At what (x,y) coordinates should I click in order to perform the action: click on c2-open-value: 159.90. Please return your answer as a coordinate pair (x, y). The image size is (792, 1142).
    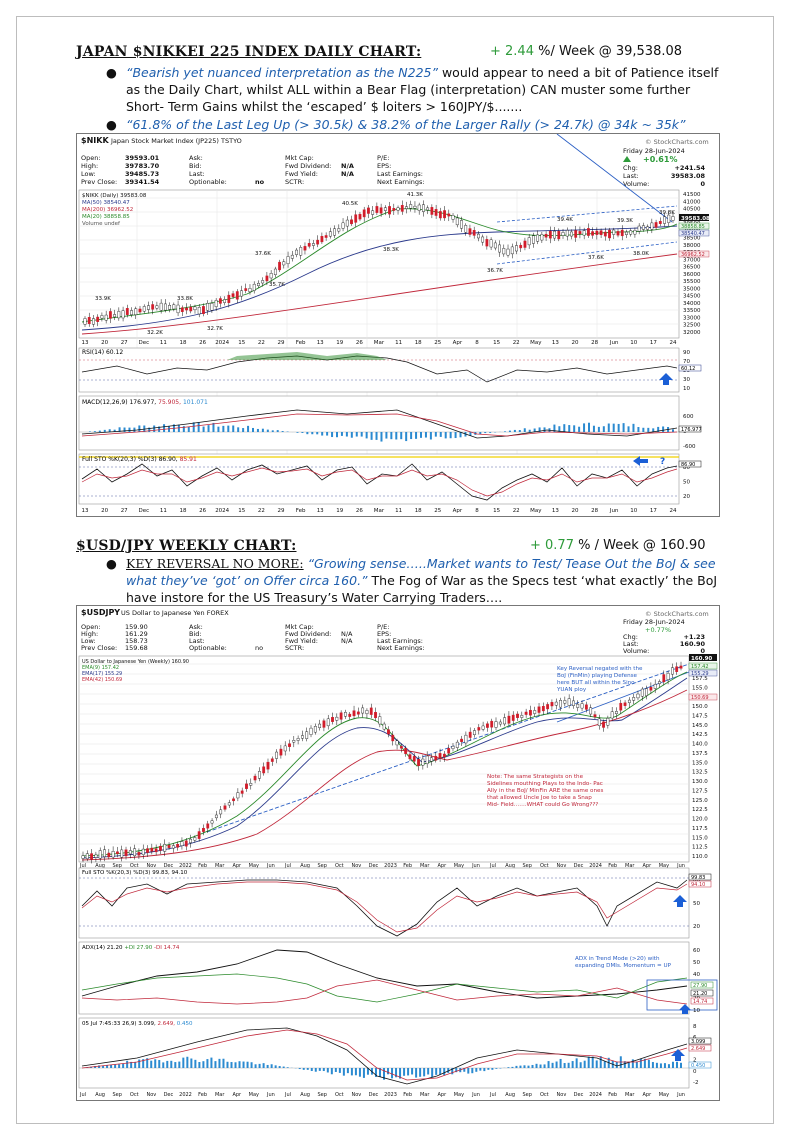
    Looking at the image, I should click on (136, 627).